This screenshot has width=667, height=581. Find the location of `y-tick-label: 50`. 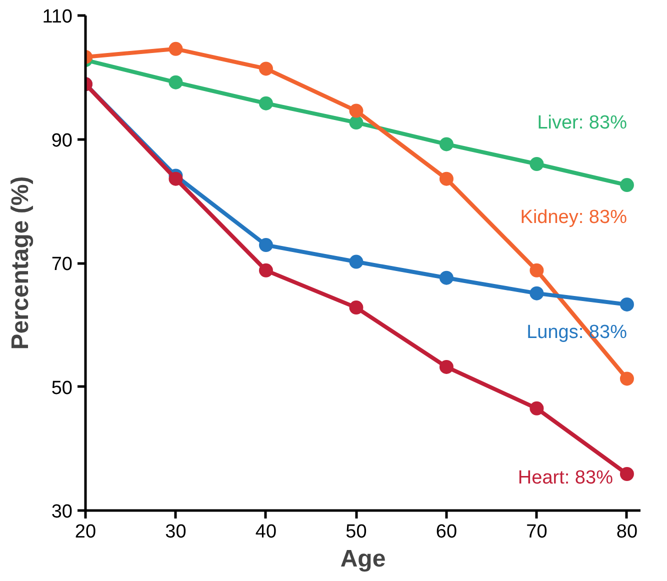

y-tick-label: 50 is located at coordinates (62, 388).